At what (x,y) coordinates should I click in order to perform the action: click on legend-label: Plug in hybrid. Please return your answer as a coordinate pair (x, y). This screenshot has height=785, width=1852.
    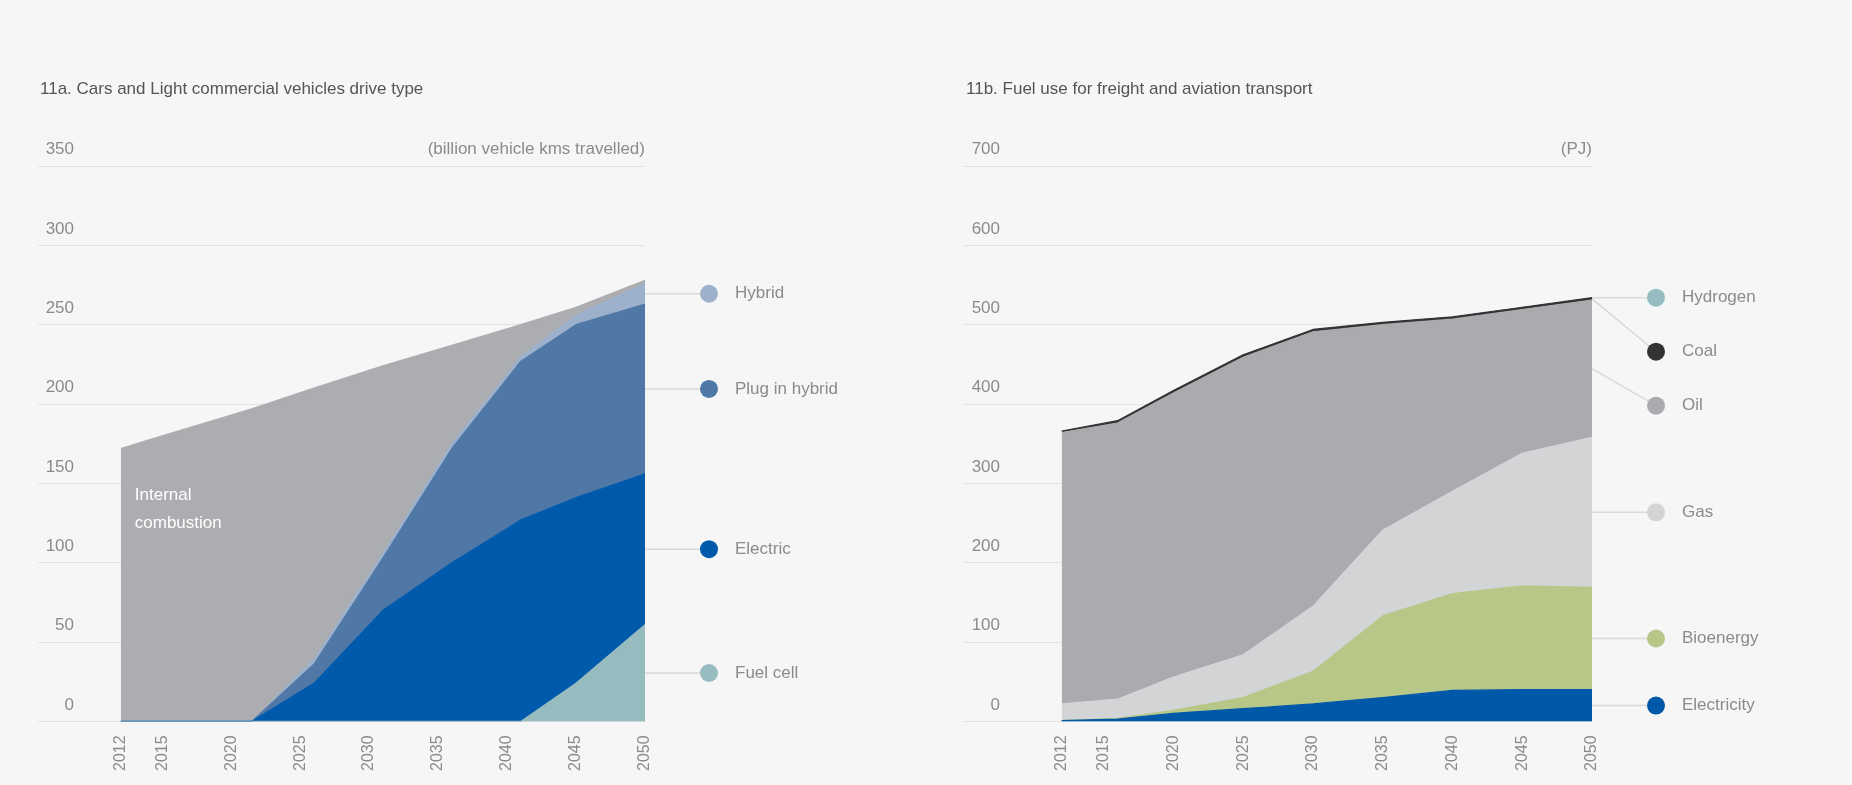
    Looking at the image, I should click on (787, 388).